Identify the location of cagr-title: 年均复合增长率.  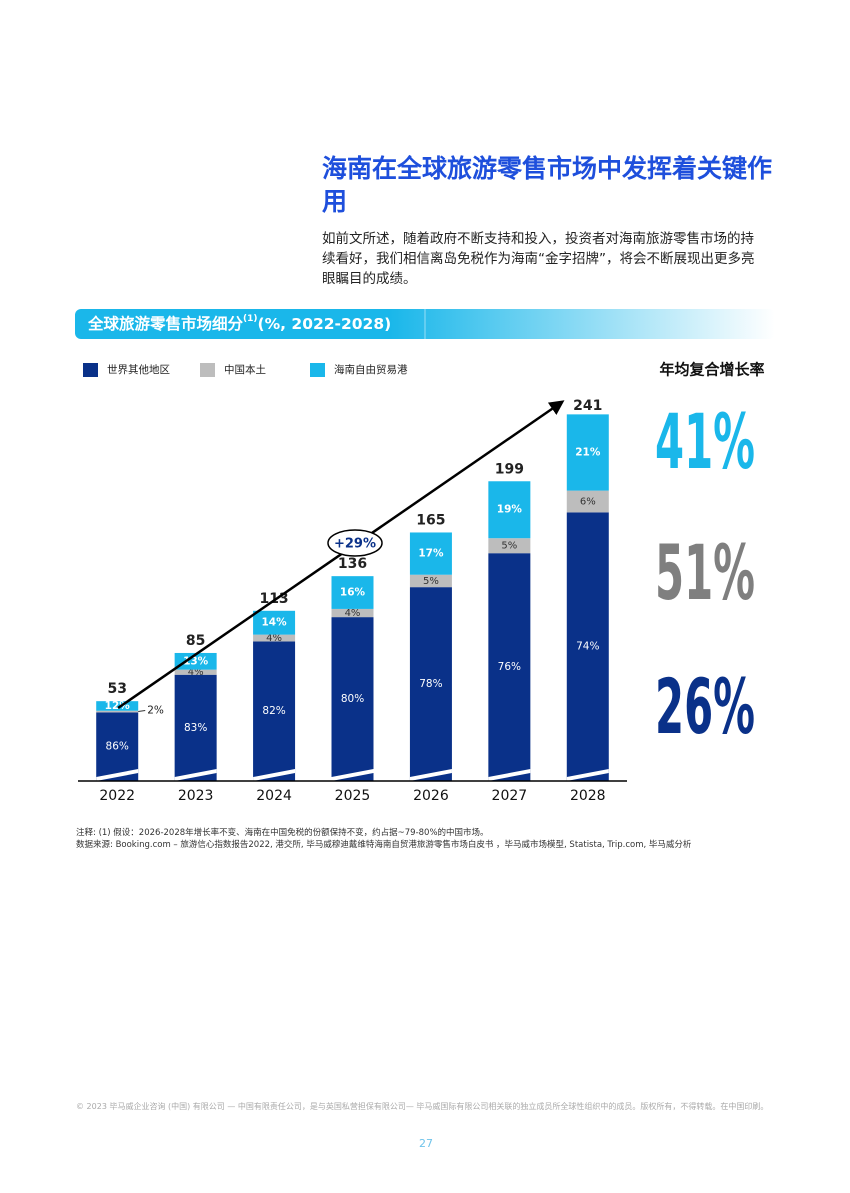
(711, 370).